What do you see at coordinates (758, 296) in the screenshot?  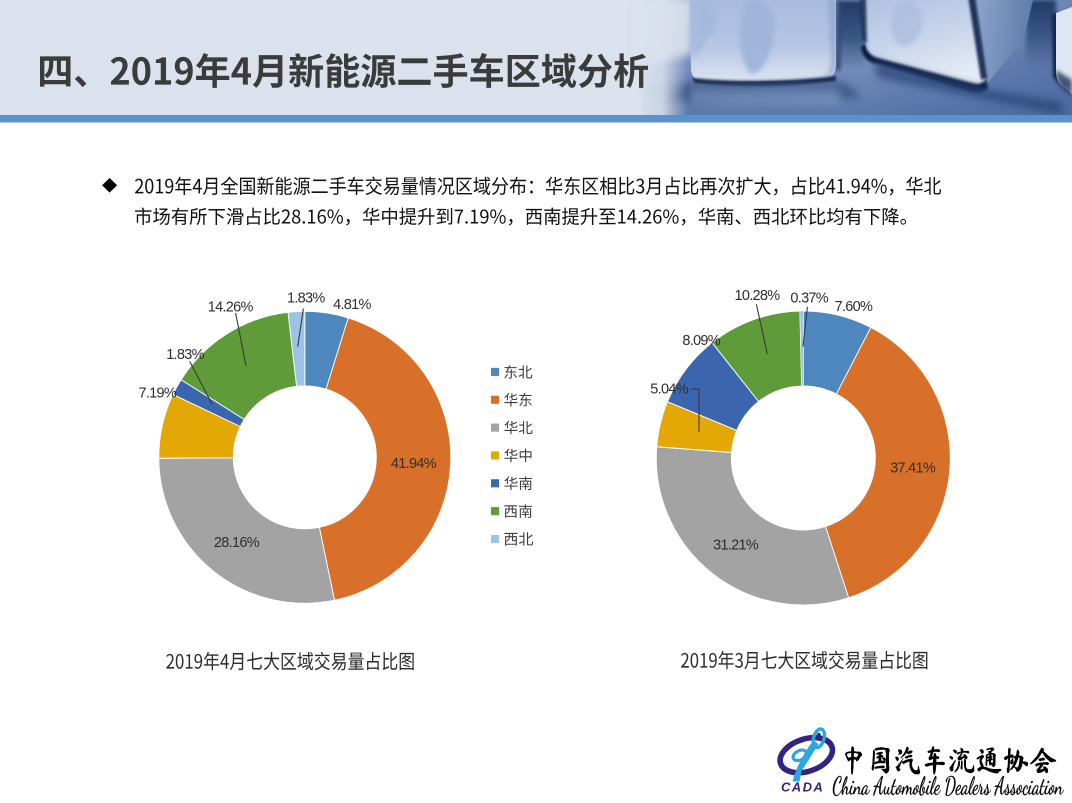 I see `svg-text: 10.28%` at bounding box center [758, 296].